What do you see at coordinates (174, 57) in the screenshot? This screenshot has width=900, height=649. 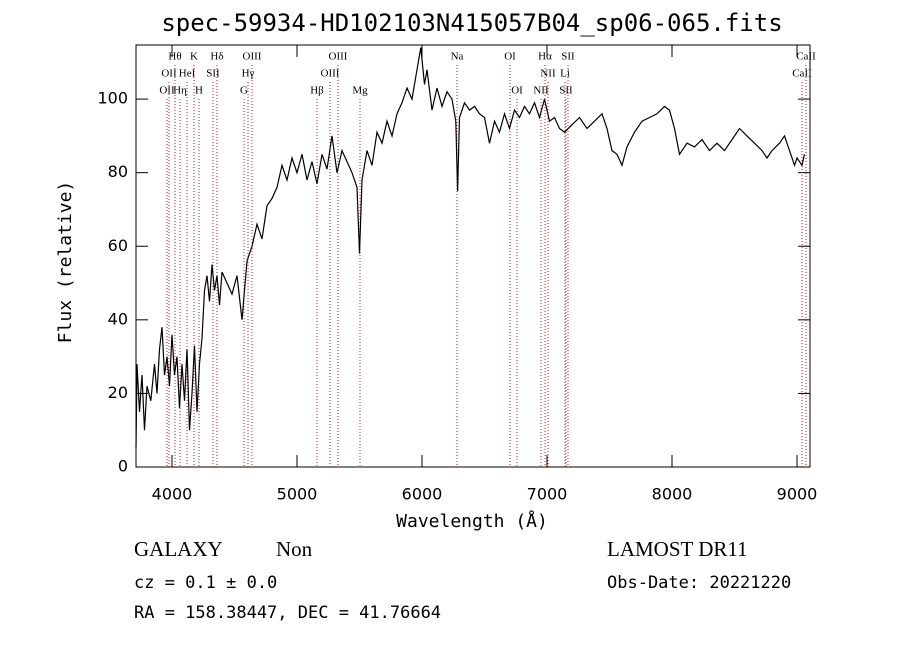 I see `spectral-line-label: Hθ` at bounding box center [174, 57].